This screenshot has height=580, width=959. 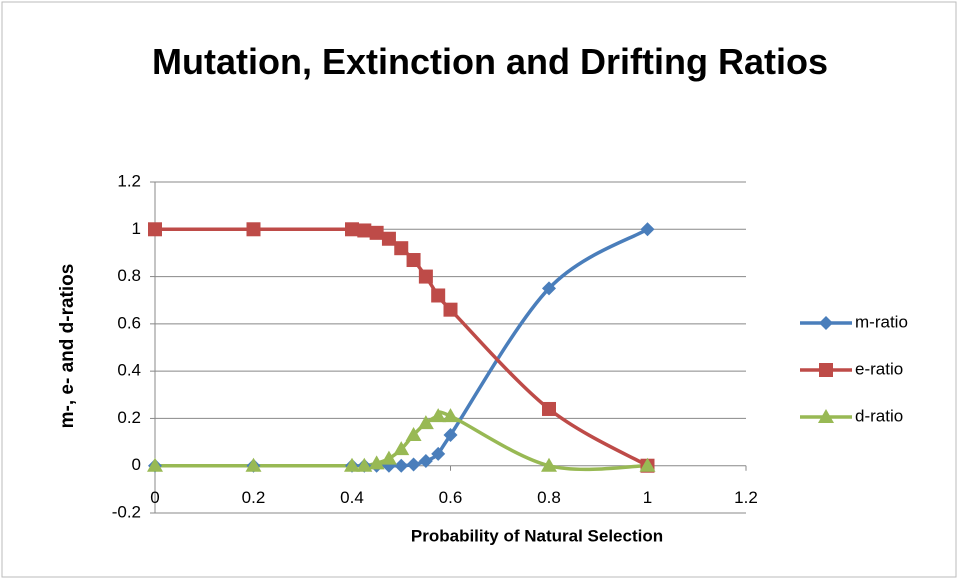 What do you see at coordinates (136, 464) in the screenshot?
I see `y-tick-label: 0` at bounding box center [136, 464].